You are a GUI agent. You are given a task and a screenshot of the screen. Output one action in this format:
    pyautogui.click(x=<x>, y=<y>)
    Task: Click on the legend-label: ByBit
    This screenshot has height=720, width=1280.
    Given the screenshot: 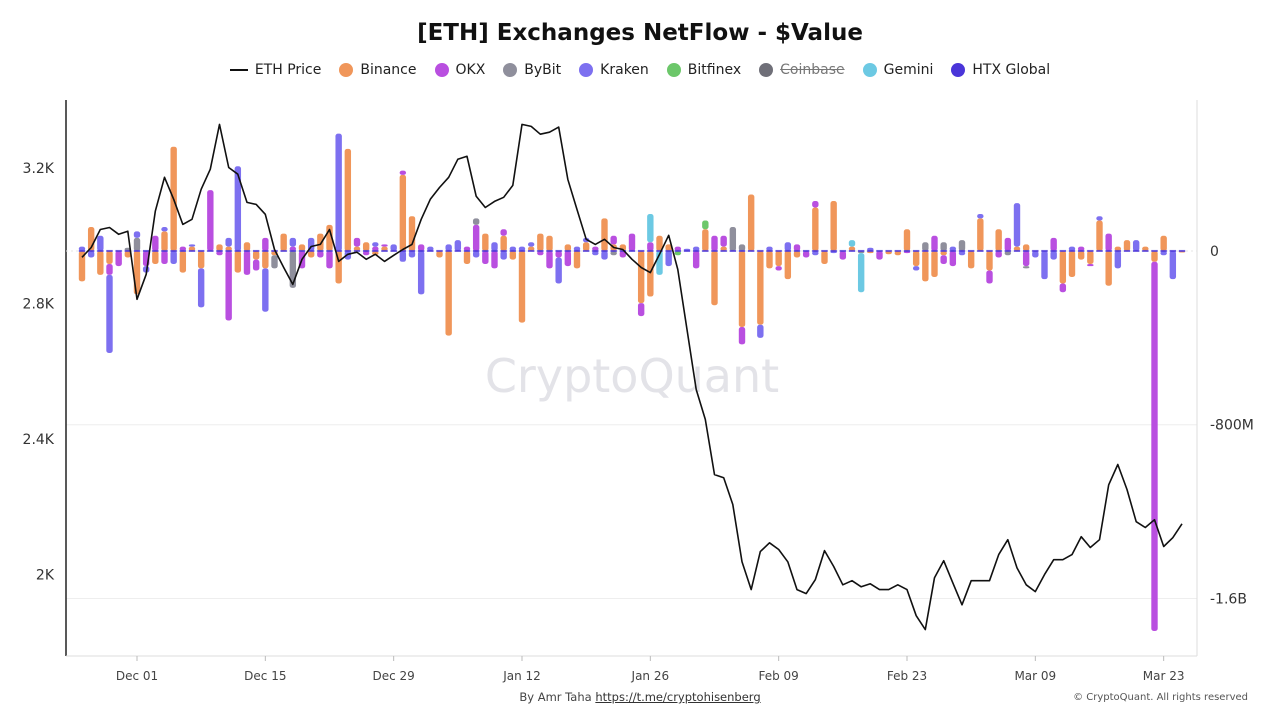 What is the action you would take?
    pyautogui.click(x=543, y=70)
    